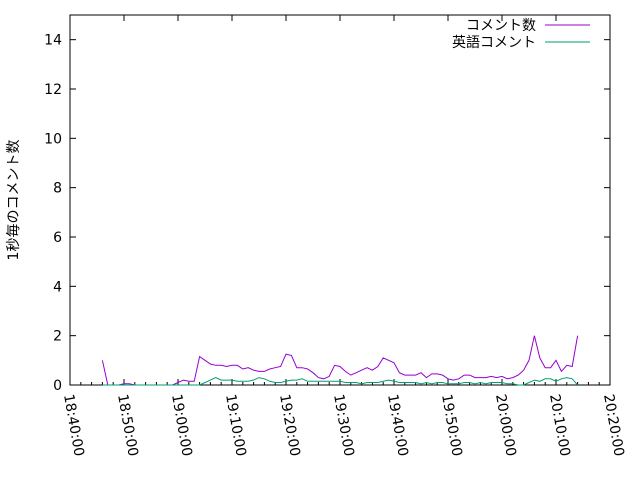 This screenshot has width=640, height=484. Describe the element at coordinates (613, 425) in the screenshot. I see `x-tick-label: 20:20:00` at that location.